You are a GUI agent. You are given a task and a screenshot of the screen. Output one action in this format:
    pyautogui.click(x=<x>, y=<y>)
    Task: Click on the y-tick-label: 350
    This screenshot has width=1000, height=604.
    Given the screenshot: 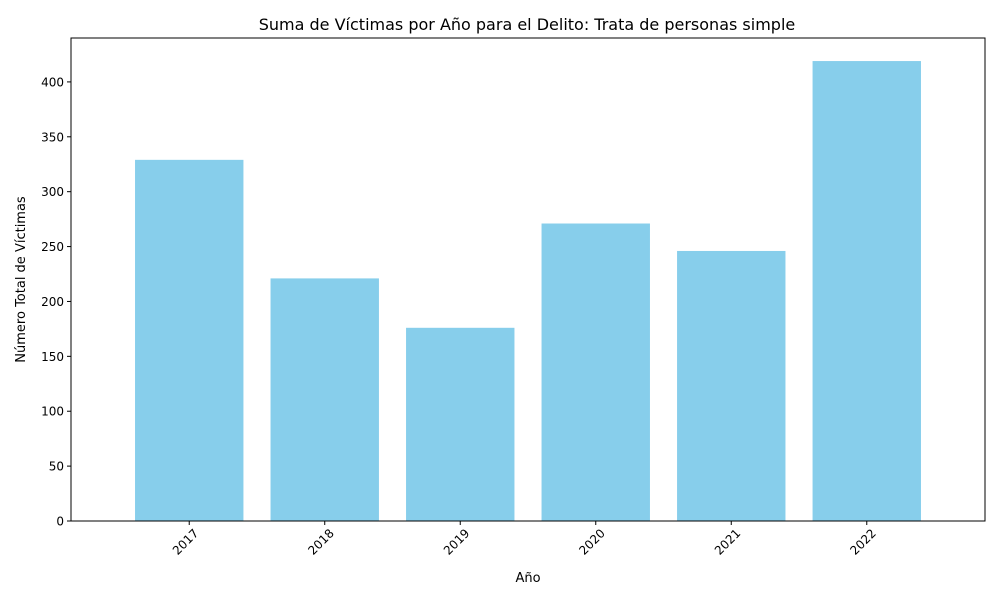 What is the action you would take?
    pyautogui.click(x=52, y=137)
    